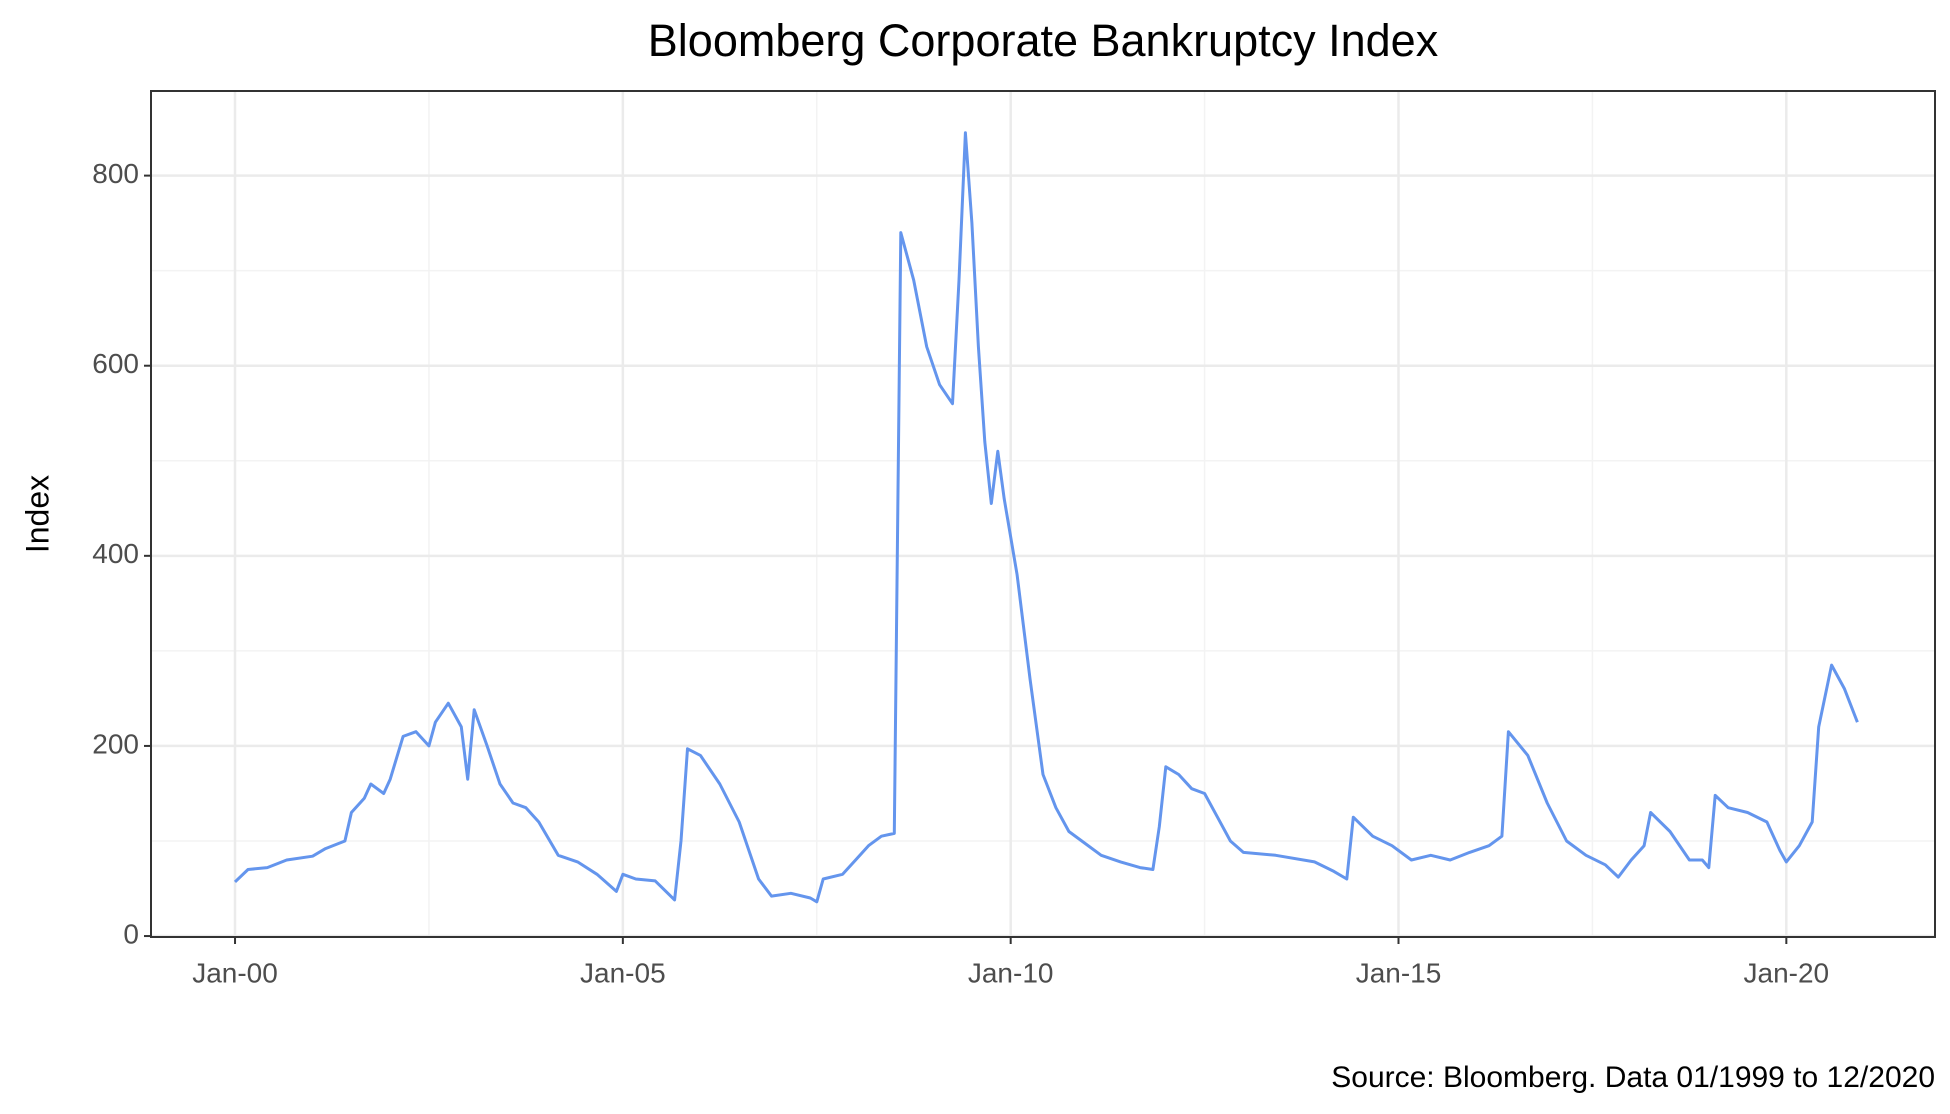 The width and height of the screenshot is (1950, 1114). Describe the element at coordinates (1399, 972) in the screenshot. I see `x-tick-label: Jan-15` at that location.